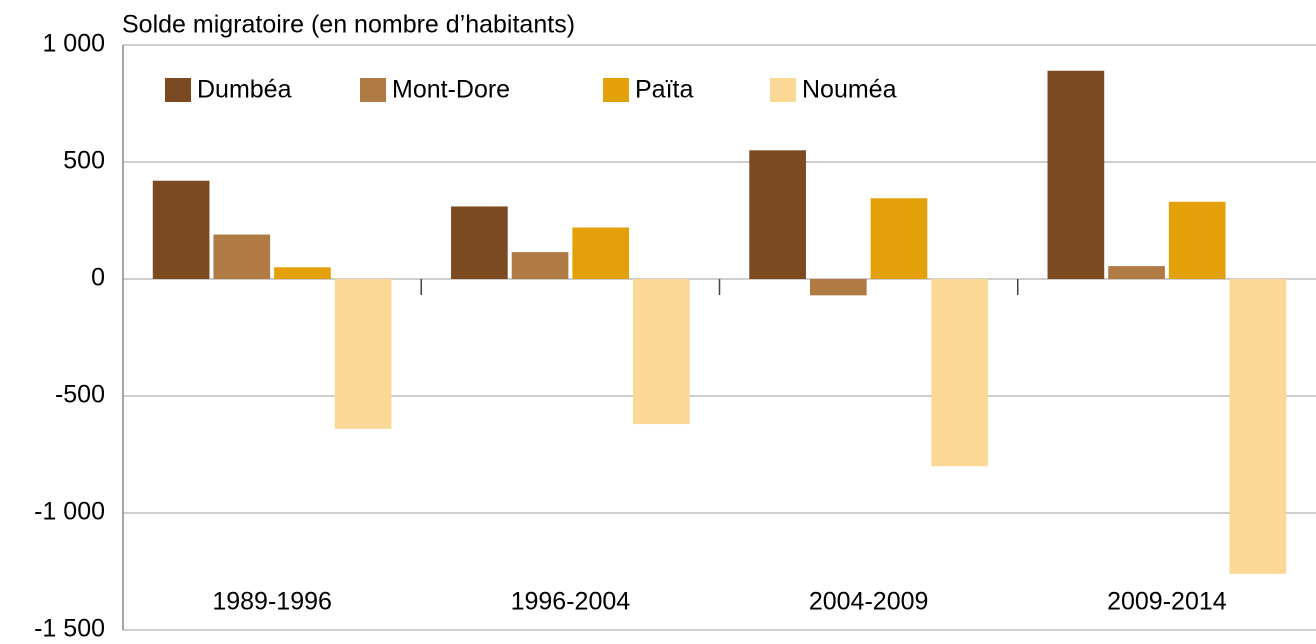 This screenshot has height=644, width=1316. I want to click on y-tick-label: 500, so click(84, 161).